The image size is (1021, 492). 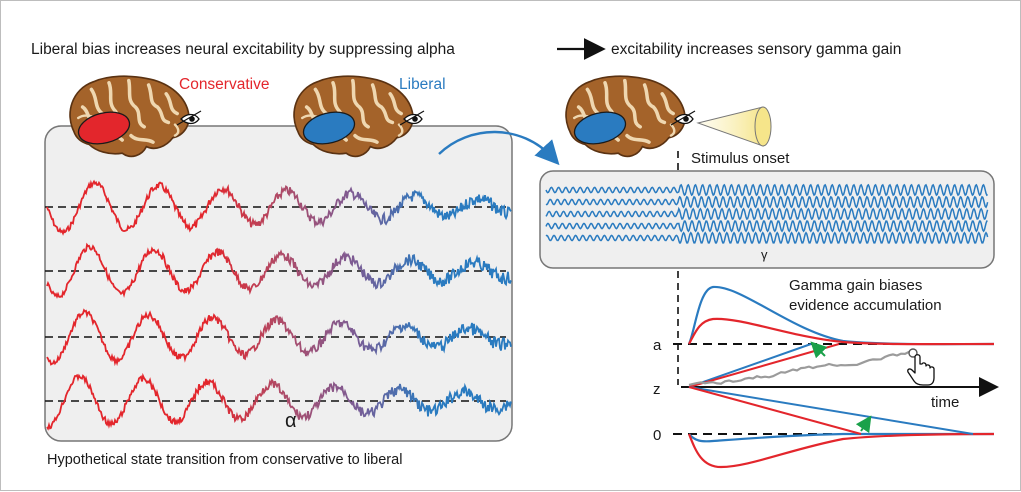 I want to click on bound-lower-label: 0, so click(x=657, y=435).